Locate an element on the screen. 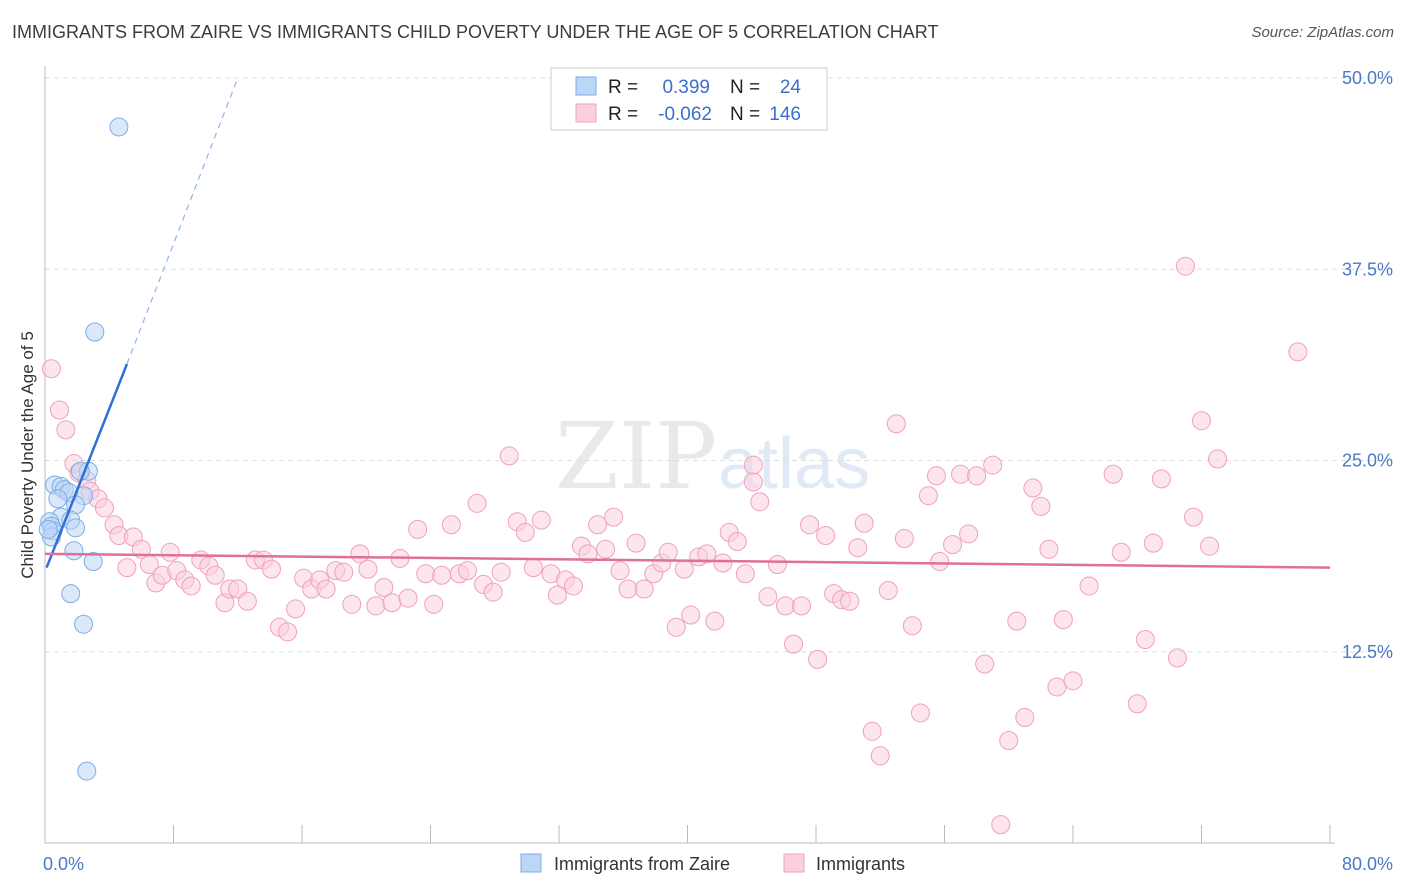  legend-r-value-zaire: 0.399 is located at coordinates (686, 87).